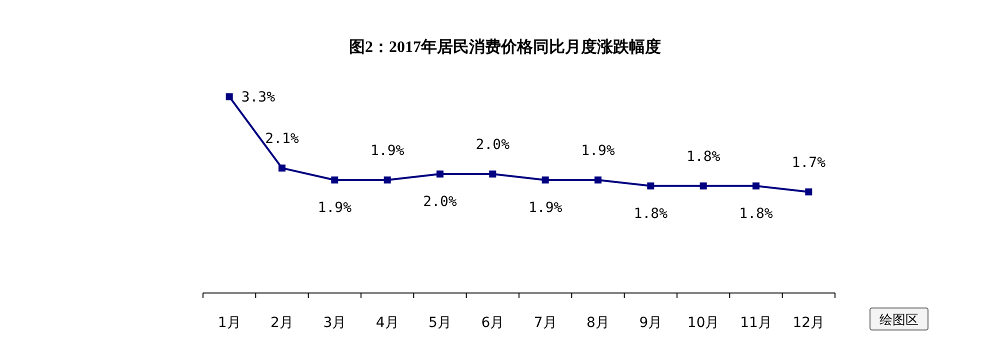  Describe the element at coordinates (440, 323) in the screenshot. I see `x-tick-label: 5月` at that location.